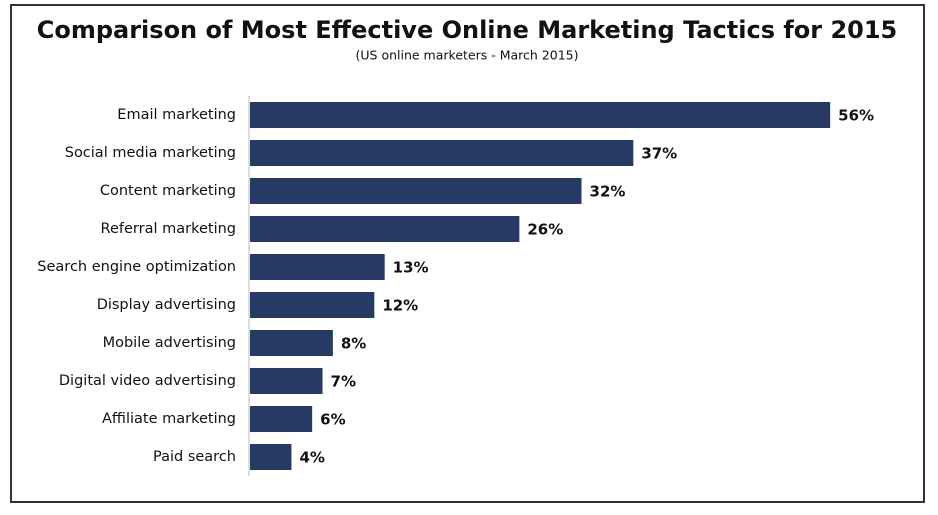 This screenshot has height=515, width=938. I want to click on value-label: 4%, so click(311, 458).